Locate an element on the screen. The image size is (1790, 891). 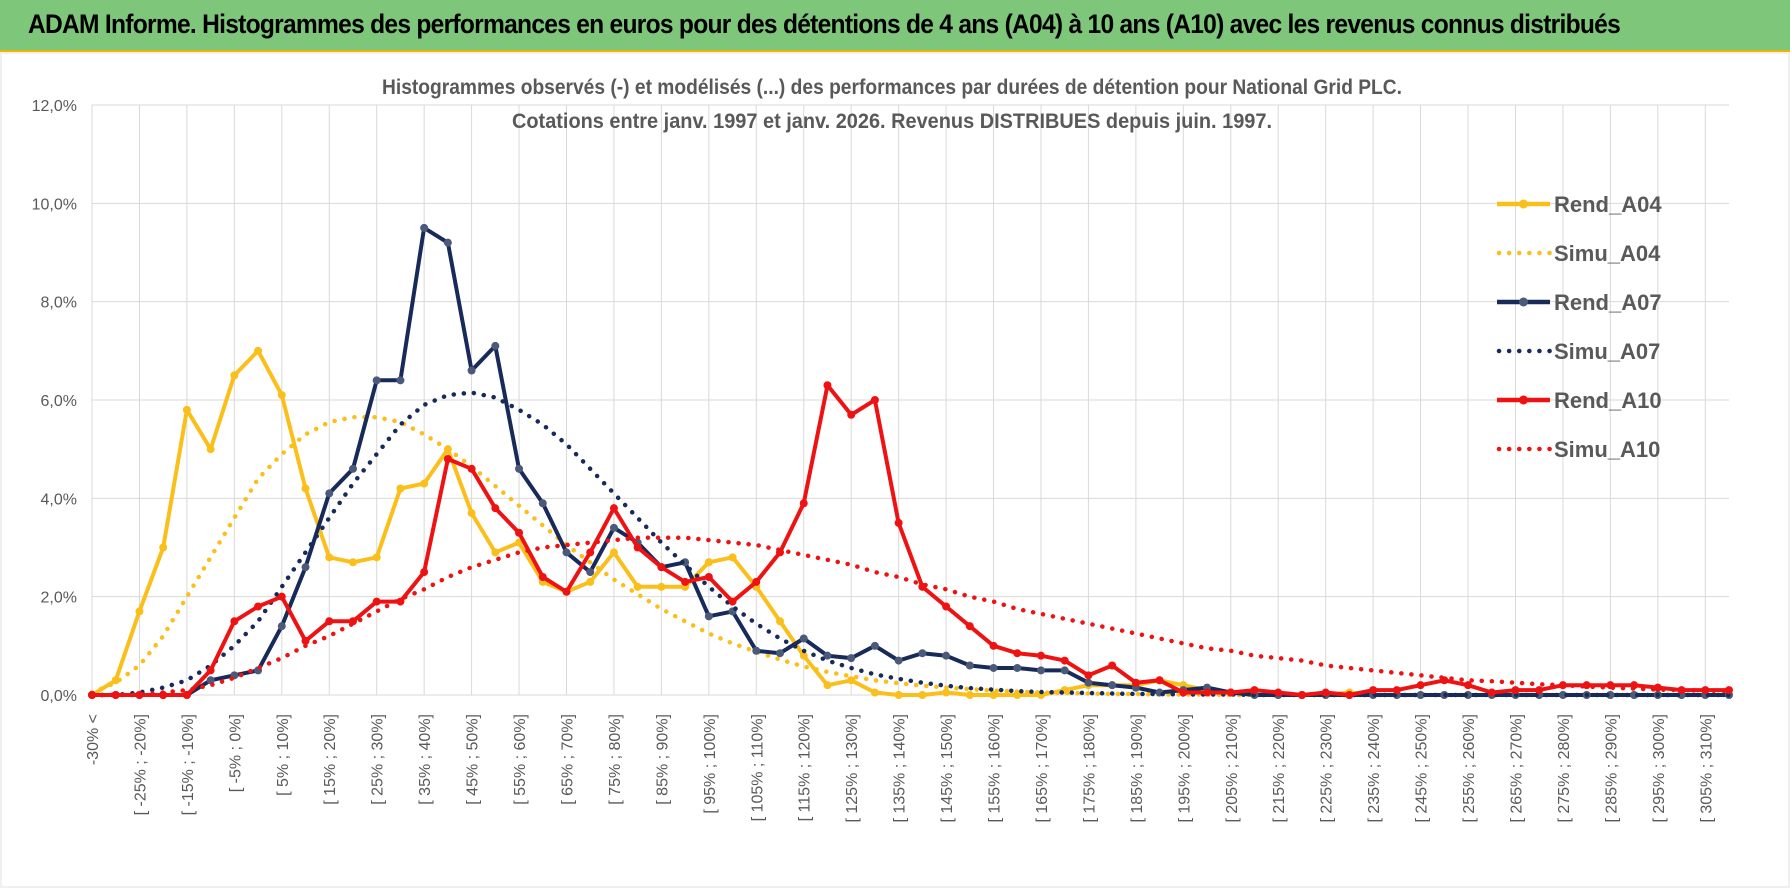
x-tick-label: [ 5% ; 10%] is located at coordinates (283, 755).